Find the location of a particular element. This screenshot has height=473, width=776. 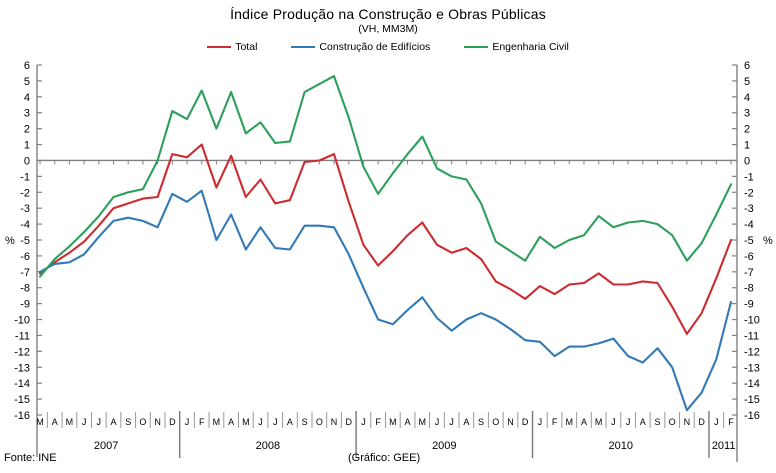

svg-text: 2011 is located at coordinates (724, 446).